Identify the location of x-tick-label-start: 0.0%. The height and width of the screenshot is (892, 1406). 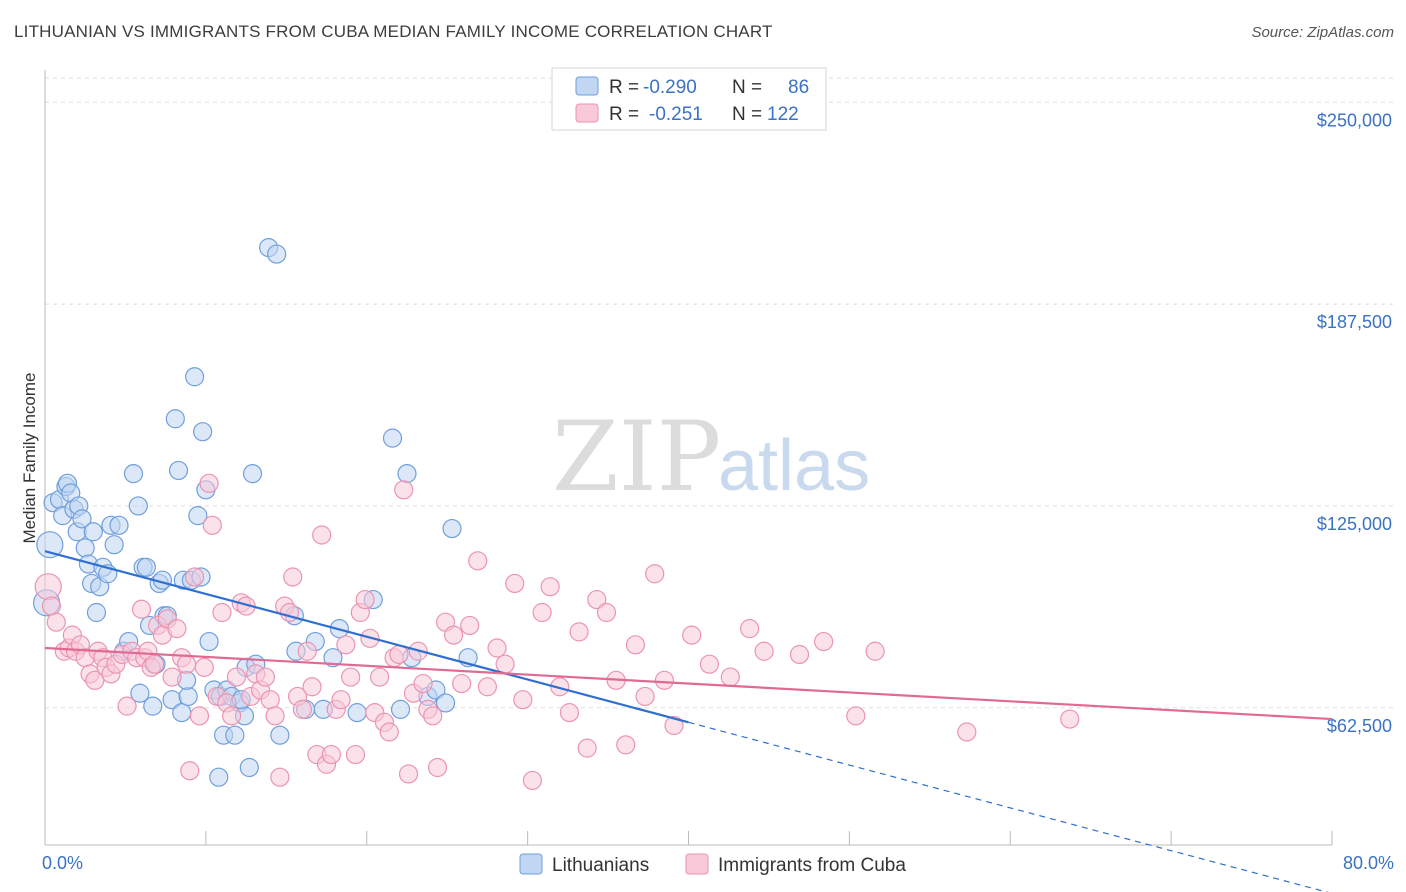
(62, 863).